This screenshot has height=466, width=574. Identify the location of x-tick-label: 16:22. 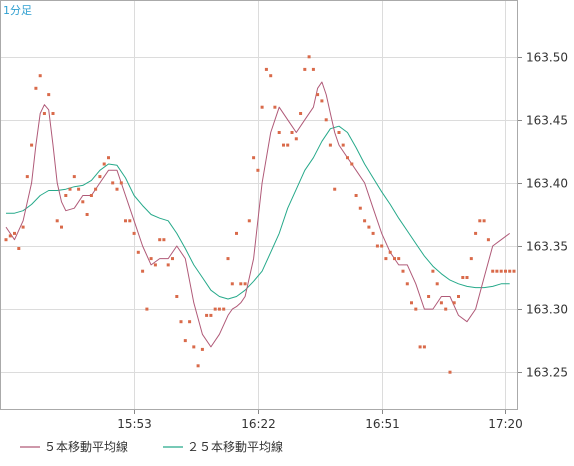
(258, 424).